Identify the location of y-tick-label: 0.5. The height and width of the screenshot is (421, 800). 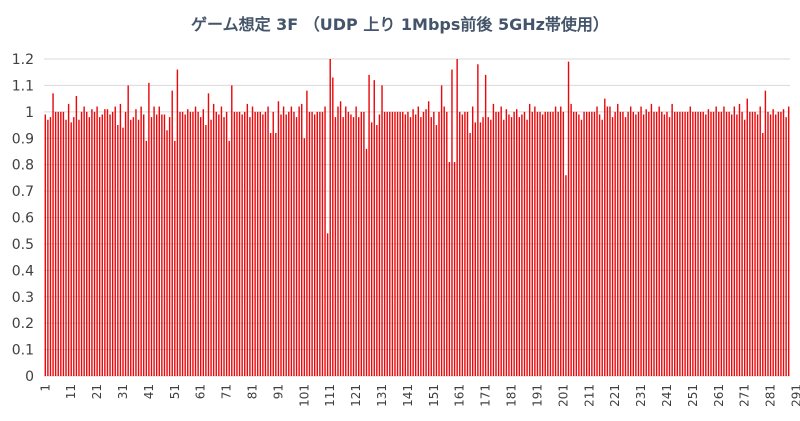
(23, 245).